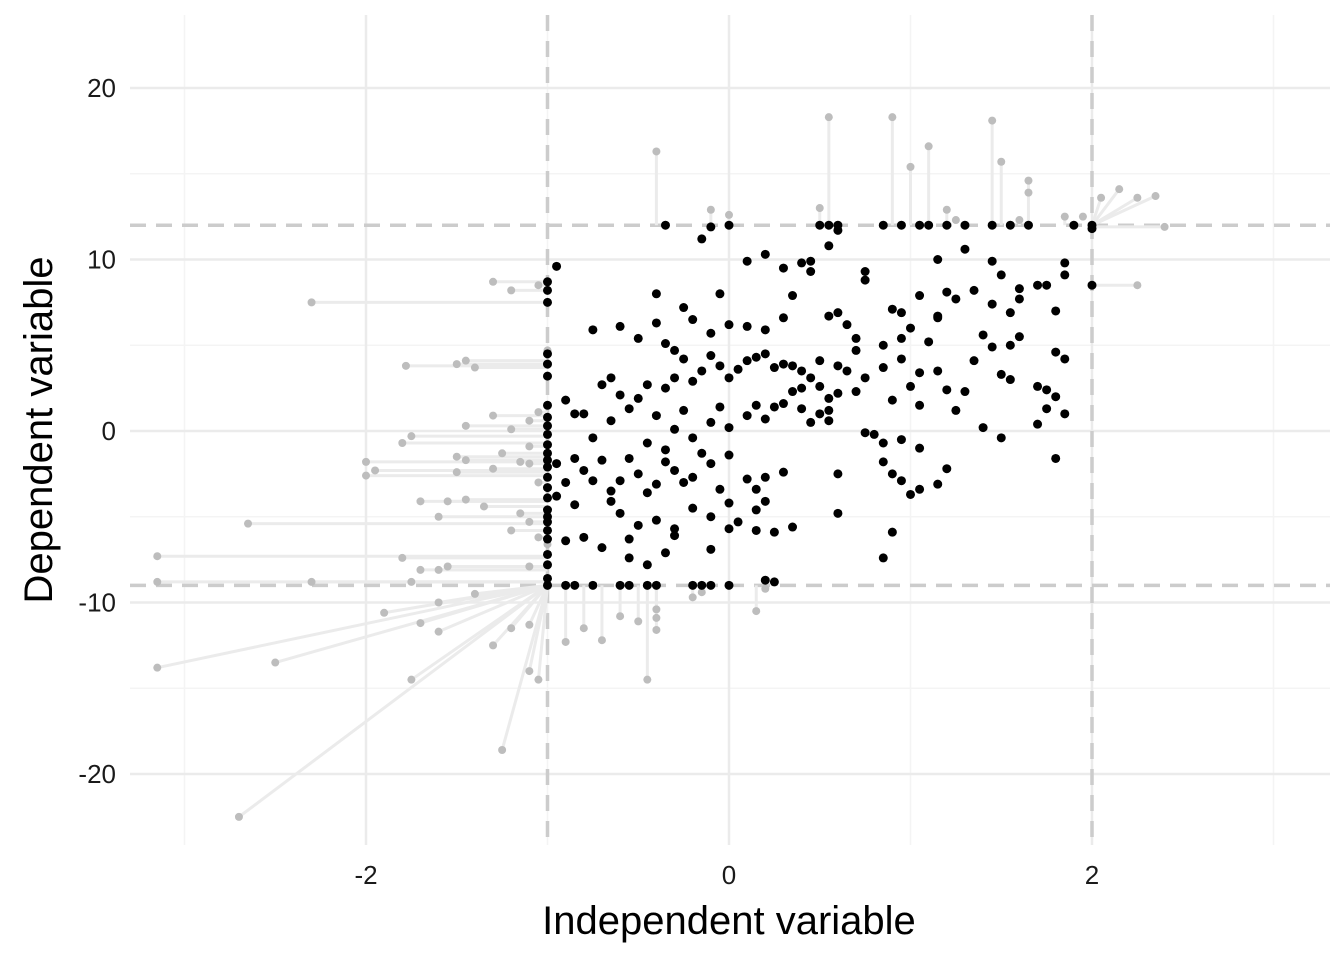 This screenshot has width=1344, height=960. I want to click on y-axis-title: Dependent variable, so click(39, 430).